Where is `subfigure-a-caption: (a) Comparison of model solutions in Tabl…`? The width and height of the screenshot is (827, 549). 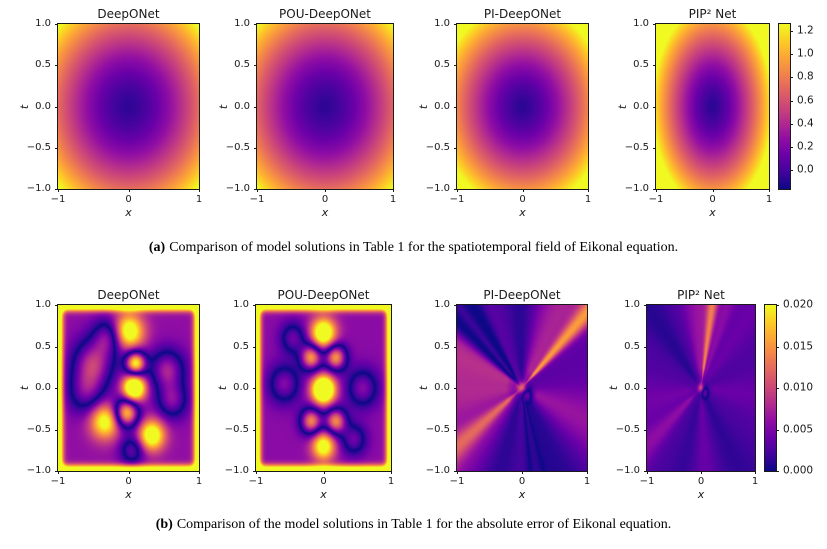
subfigure-a-caption: (a) Comparison of model solutions in Tabl… is located at coordinates (413, 248).